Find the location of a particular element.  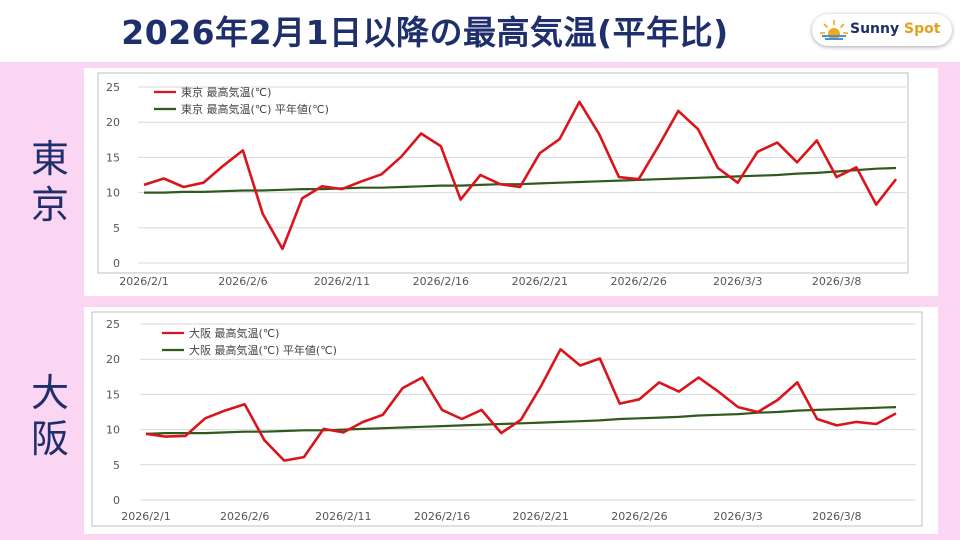

logo-word-spot: Spot is located at coordinates (922, 29).